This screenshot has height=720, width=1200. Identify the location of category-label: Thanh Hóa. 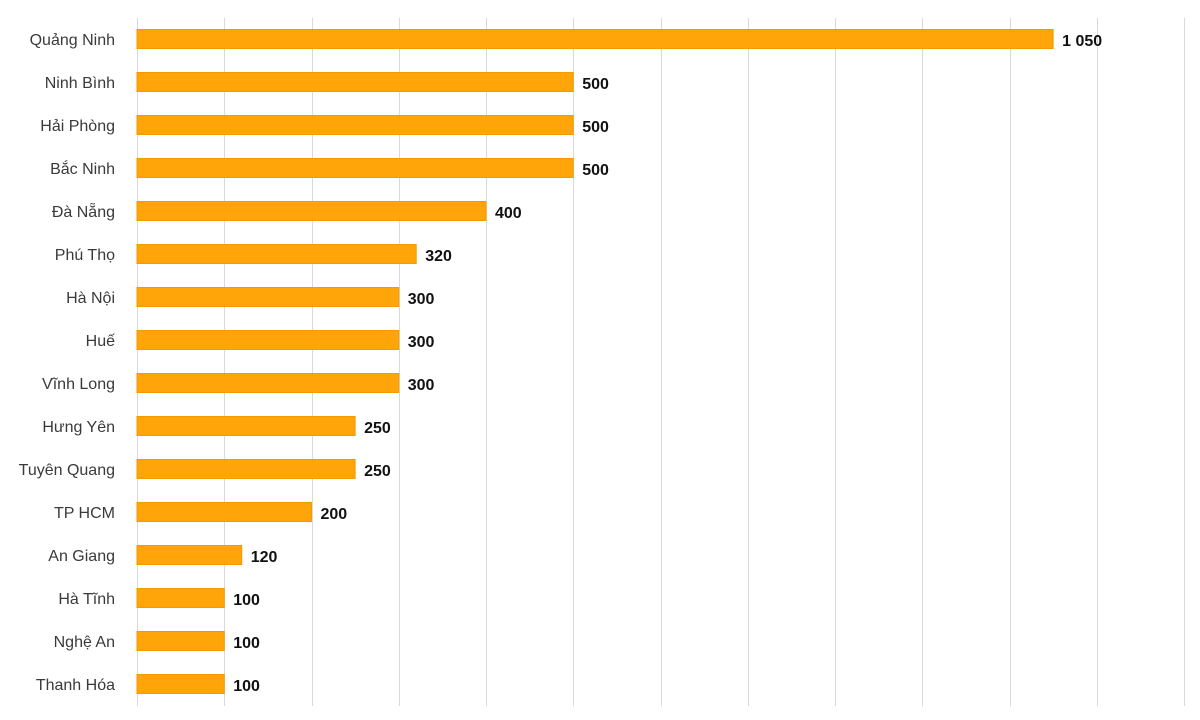
(75, 685).